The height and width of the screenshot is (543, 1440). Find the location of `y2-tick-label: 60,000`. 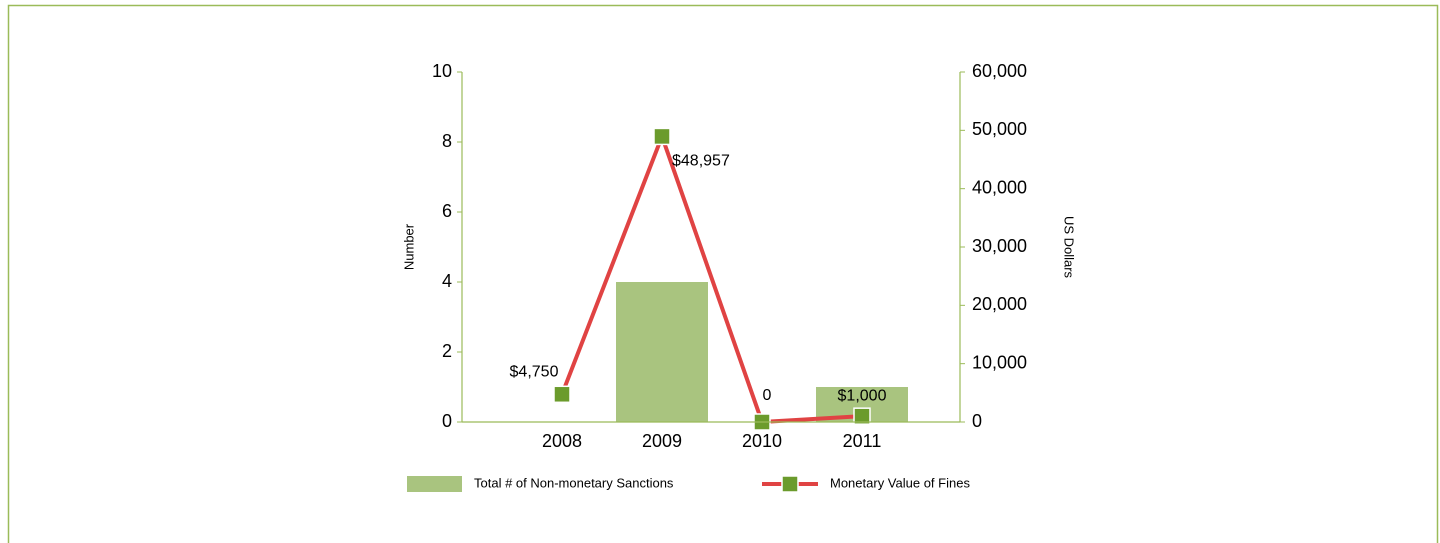

y2-tick-label: 60,000 is located at coordinates (999, 71).